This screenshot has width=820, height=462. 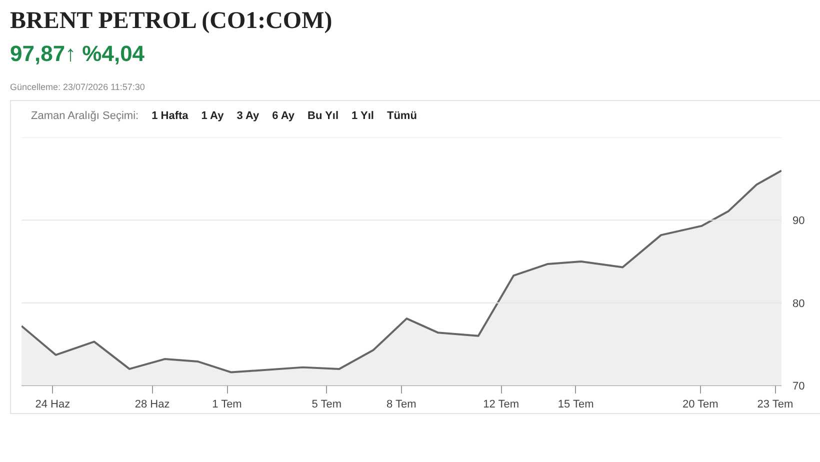 What do you see at coordinates (323, 116) in the screenshot?
I see `text: Bu Yıl` at bounding box center [323, 116].